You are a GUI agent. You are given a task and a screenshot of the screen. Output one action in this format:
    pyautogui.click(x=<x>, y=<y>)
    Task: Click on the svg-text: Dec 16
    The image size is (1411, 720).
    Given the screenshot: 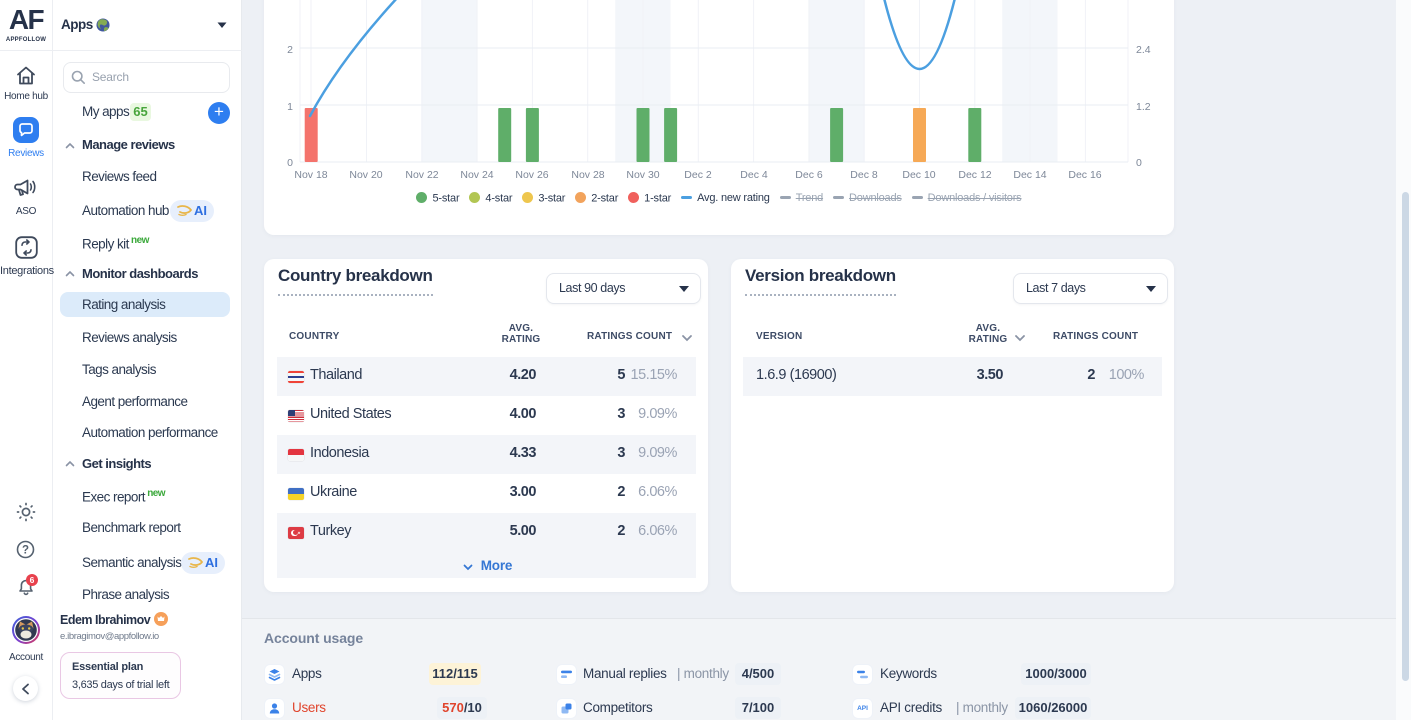 What is the action you would take?
    pyautogui.click(x=1084, y=175)
    